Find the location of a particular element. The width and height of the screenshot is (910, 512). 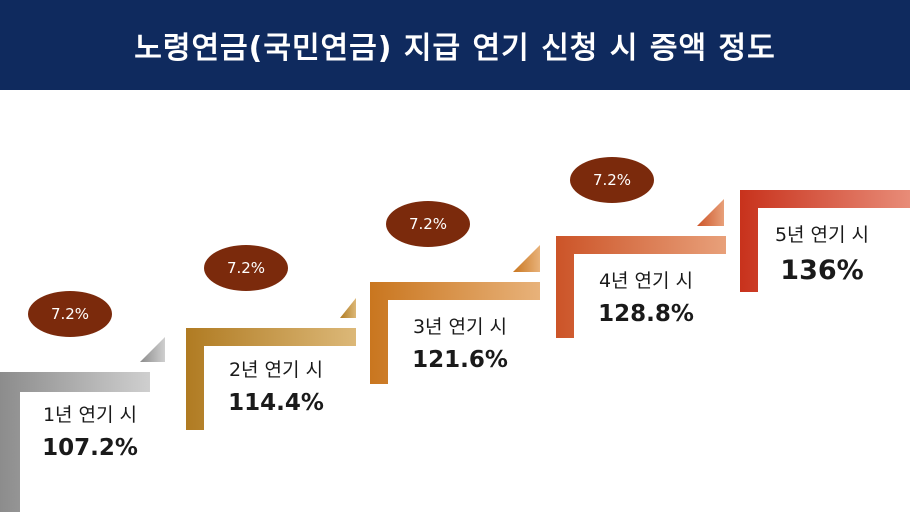

step-value: 128.8% is located at coordinates (646, 314).